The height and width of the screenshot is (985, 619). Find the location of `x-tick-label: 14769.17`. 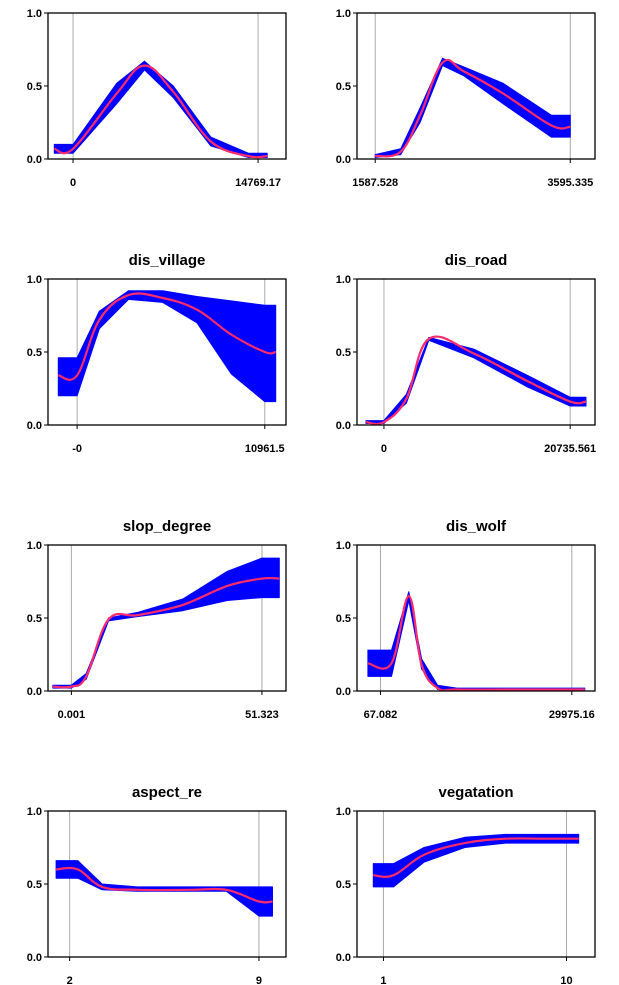

x-tick-label: 14769.17 is located at coordinates (258, 183).